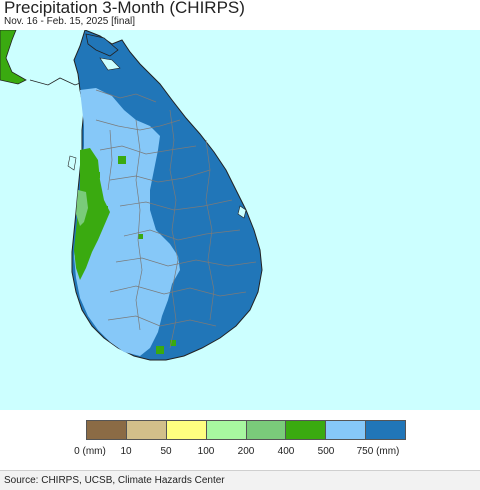 This screenshot has height=490, width=480. I want to click on green-zone-west, so click(92, 214).